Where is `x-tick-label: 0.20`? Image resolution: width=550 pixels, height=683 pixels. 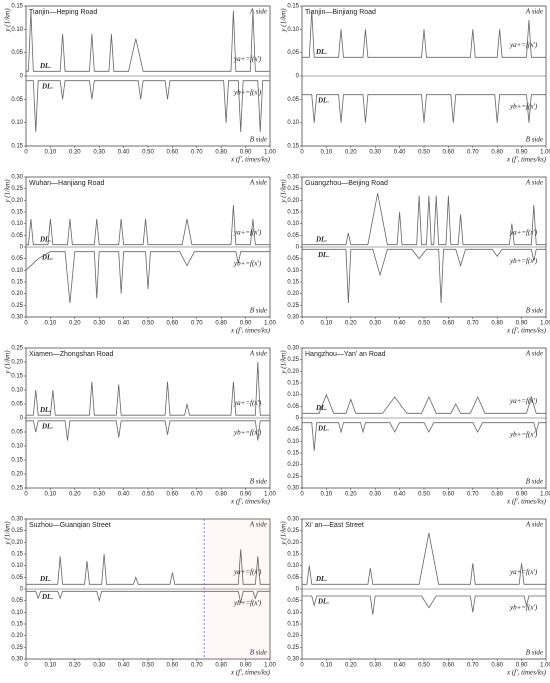
x-tick-label: 0.20 is located at coordinates (75, 666).